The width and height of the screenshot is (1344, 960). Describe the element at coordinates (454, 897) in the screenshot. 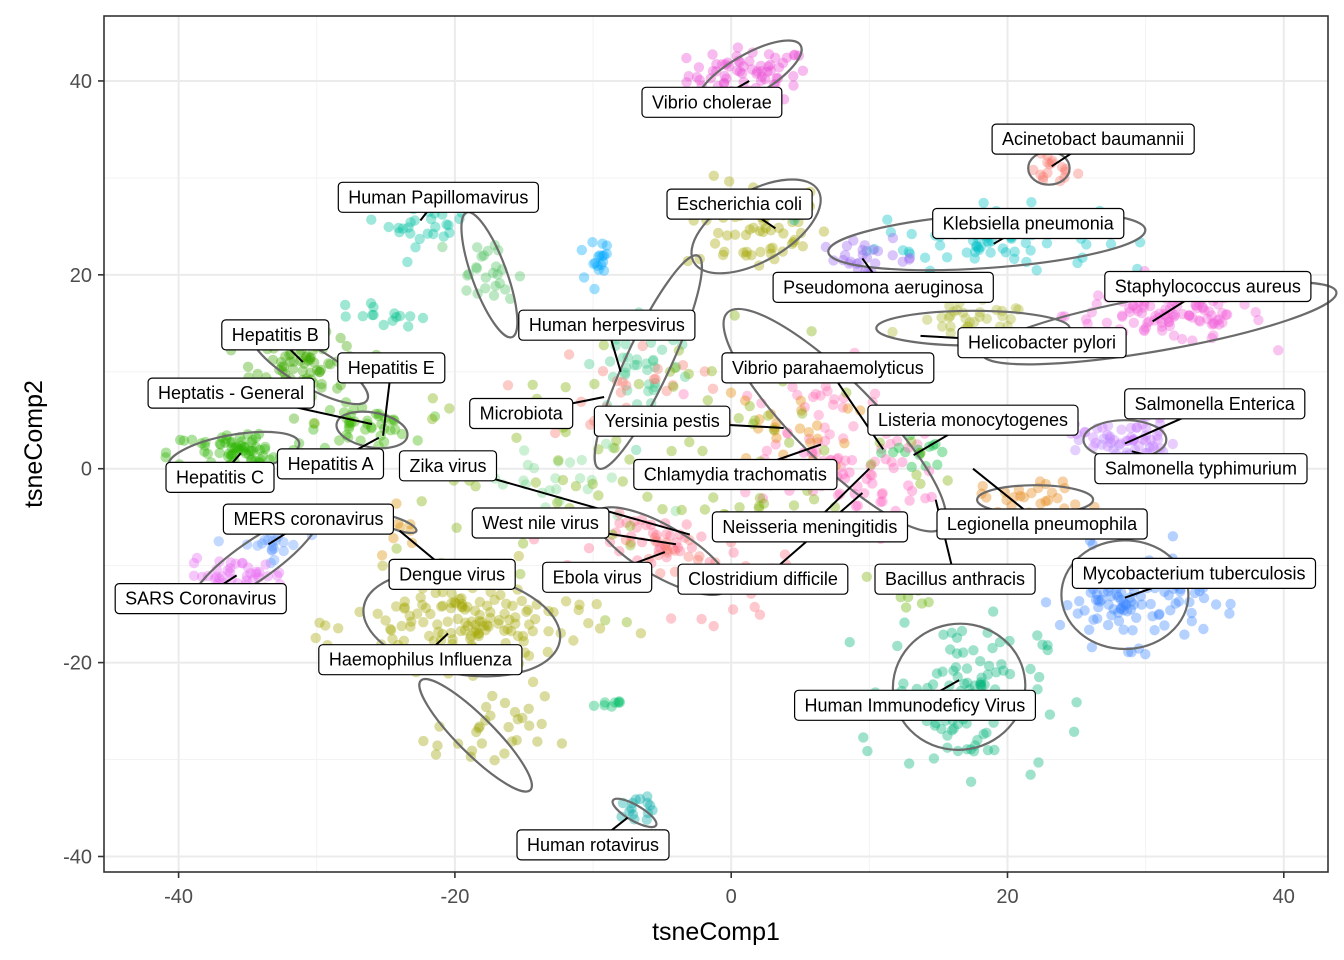

I see `x-tick-label: -20` at that location.